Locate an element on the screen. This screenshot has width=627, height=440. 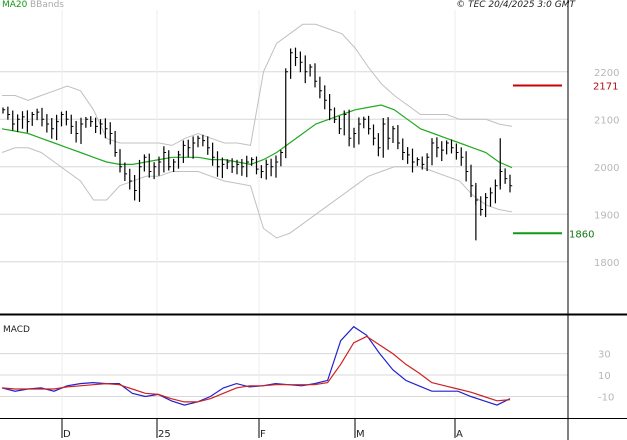
date-tick-label: M is located at coordinates (360, 434).